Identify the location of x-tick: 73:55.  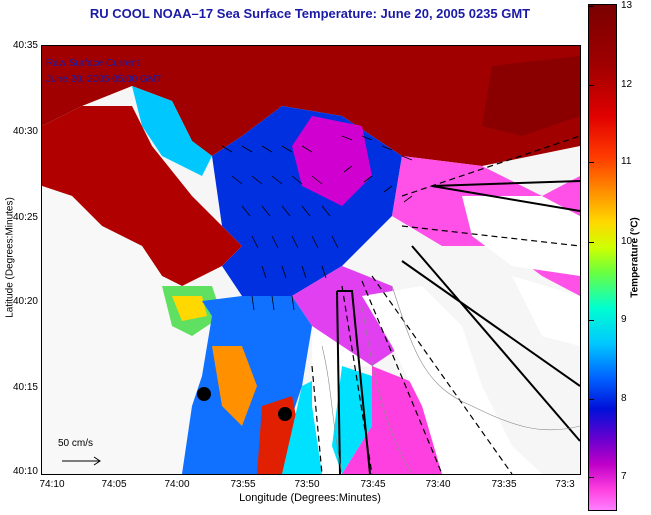
(243, 484).